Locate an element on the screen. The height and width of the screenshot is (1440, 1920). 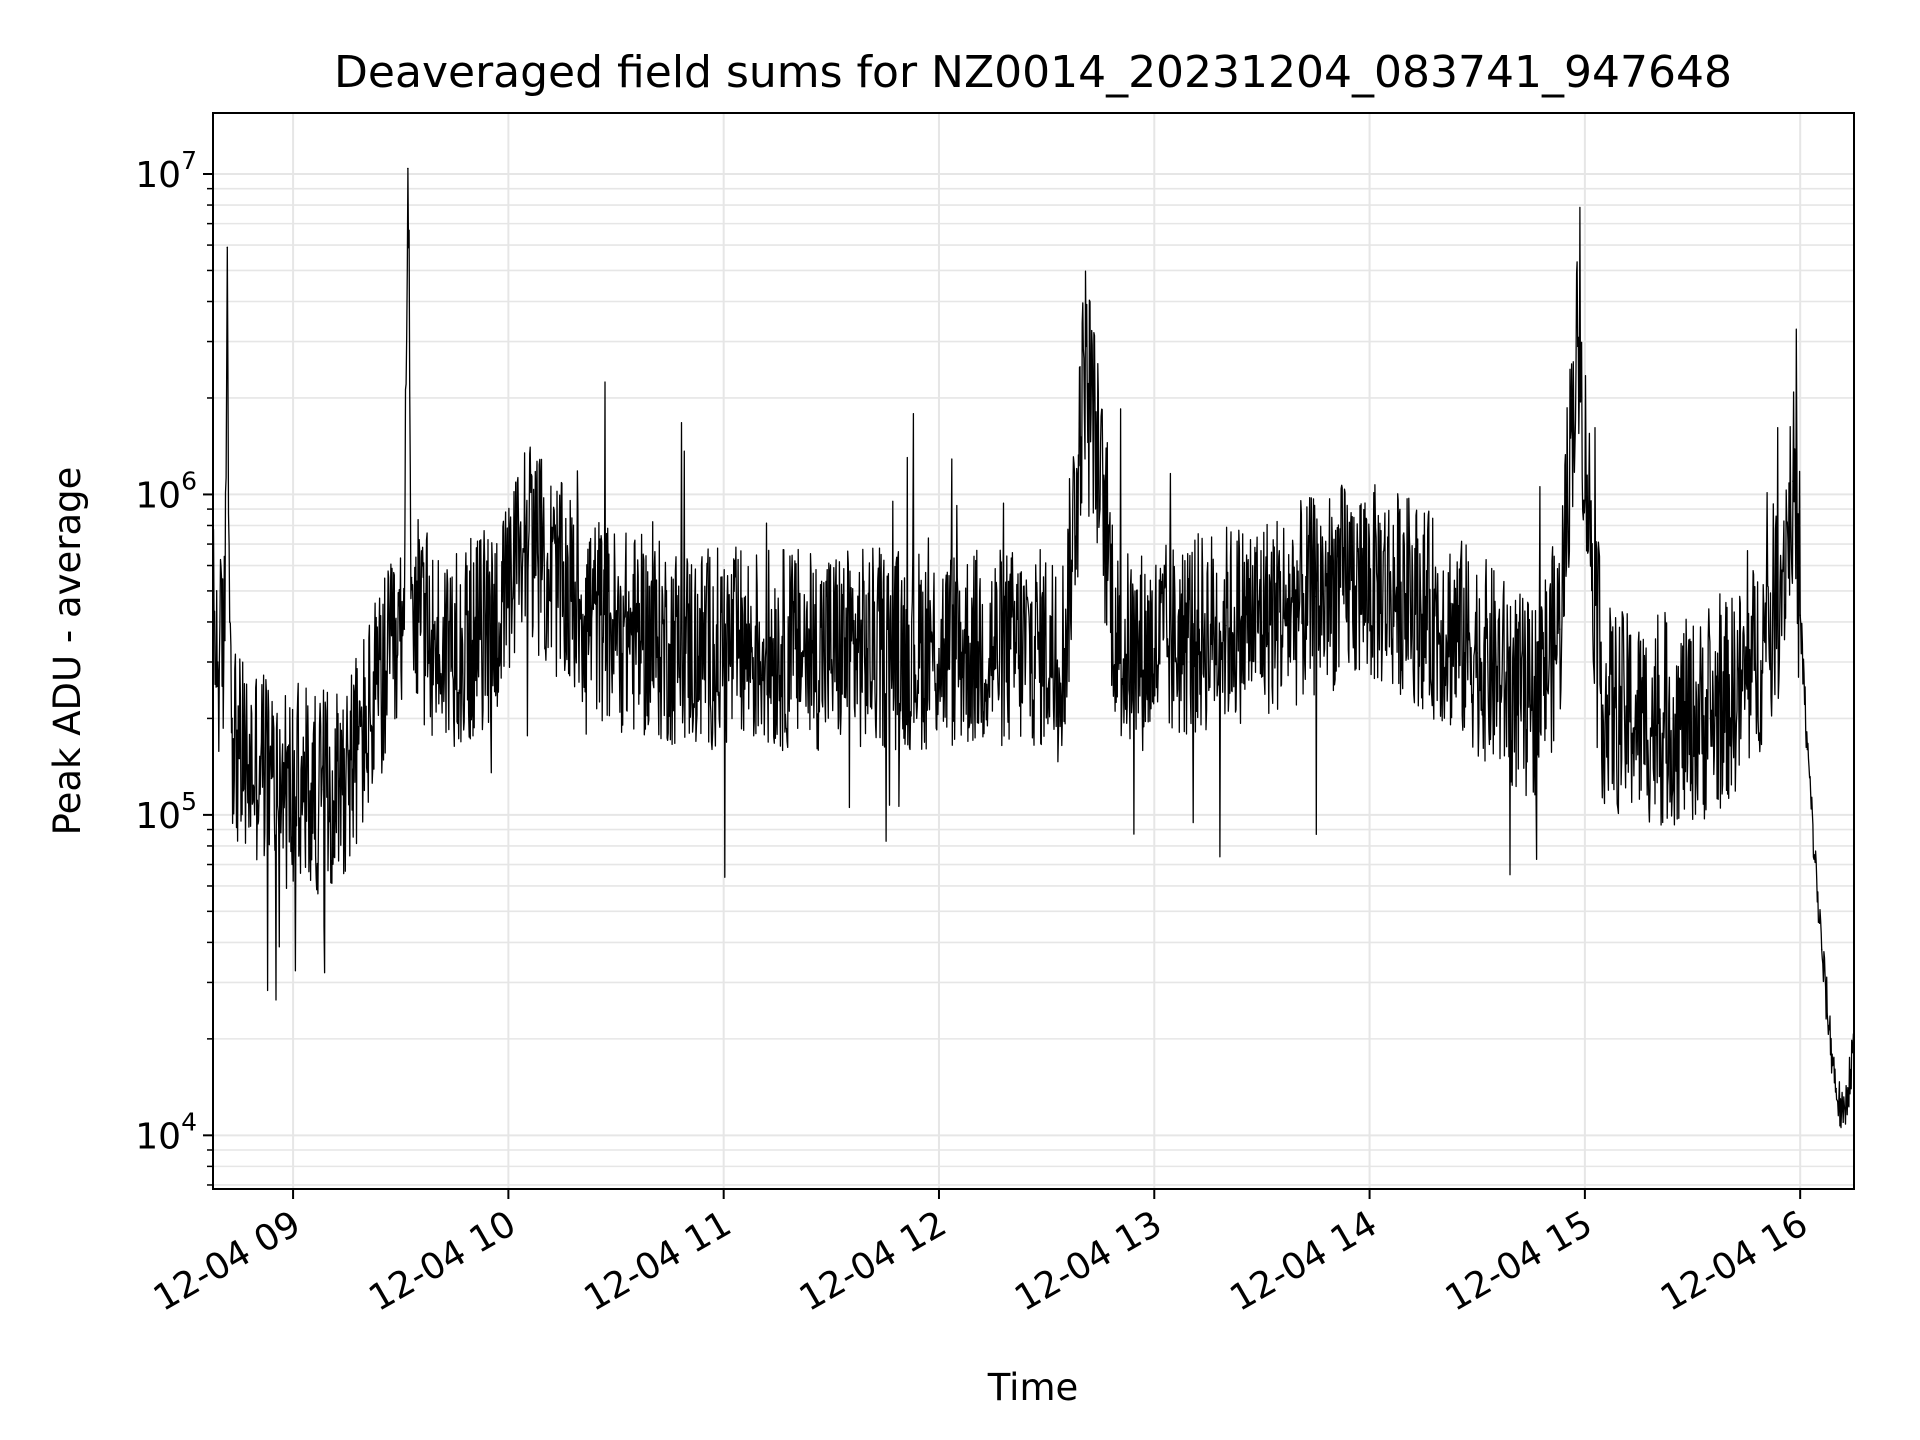
y-tick-exponent: 4 is located at coordinates (189, 1121).